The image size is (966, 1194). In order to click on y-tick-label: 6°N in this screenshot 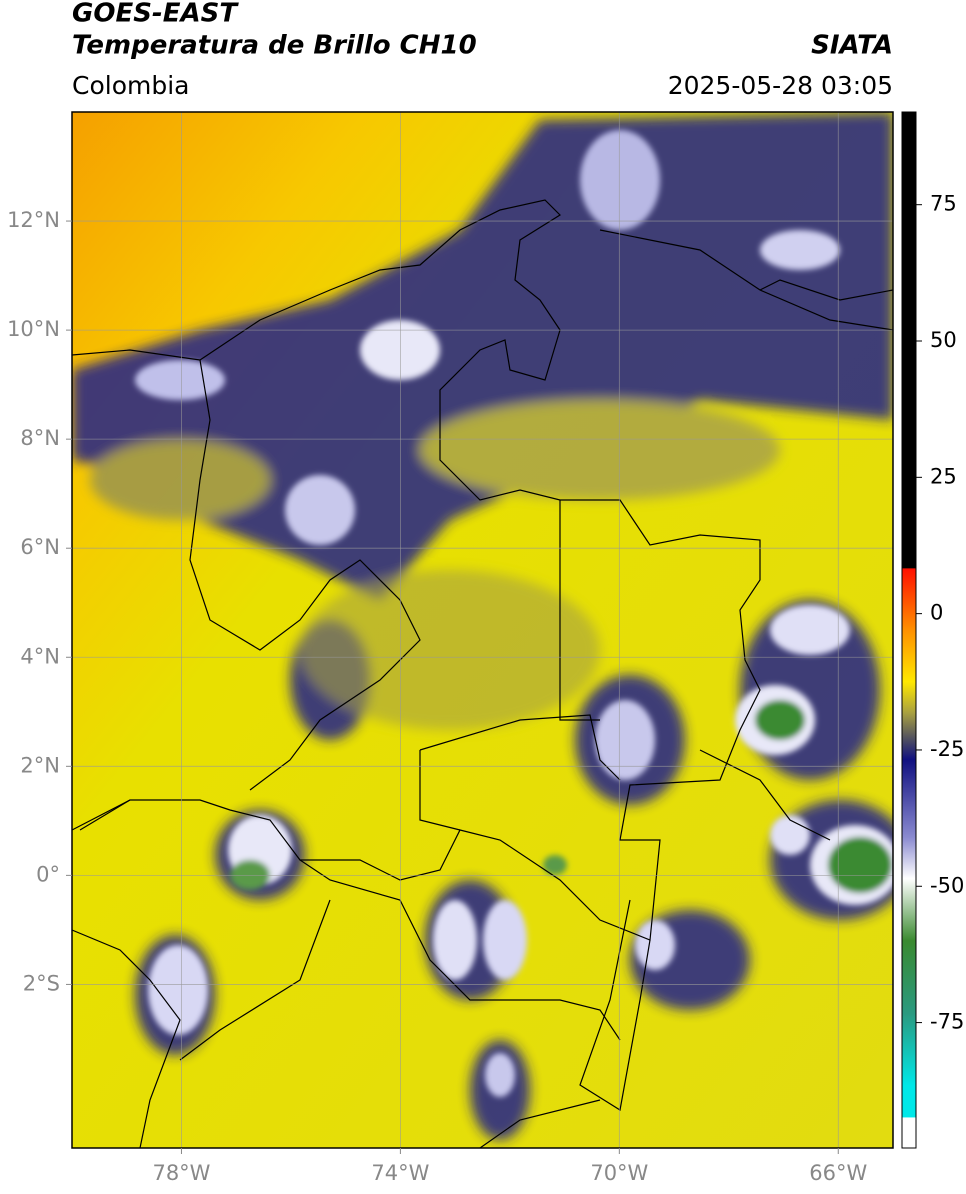, I will do `click(40, 547)`.